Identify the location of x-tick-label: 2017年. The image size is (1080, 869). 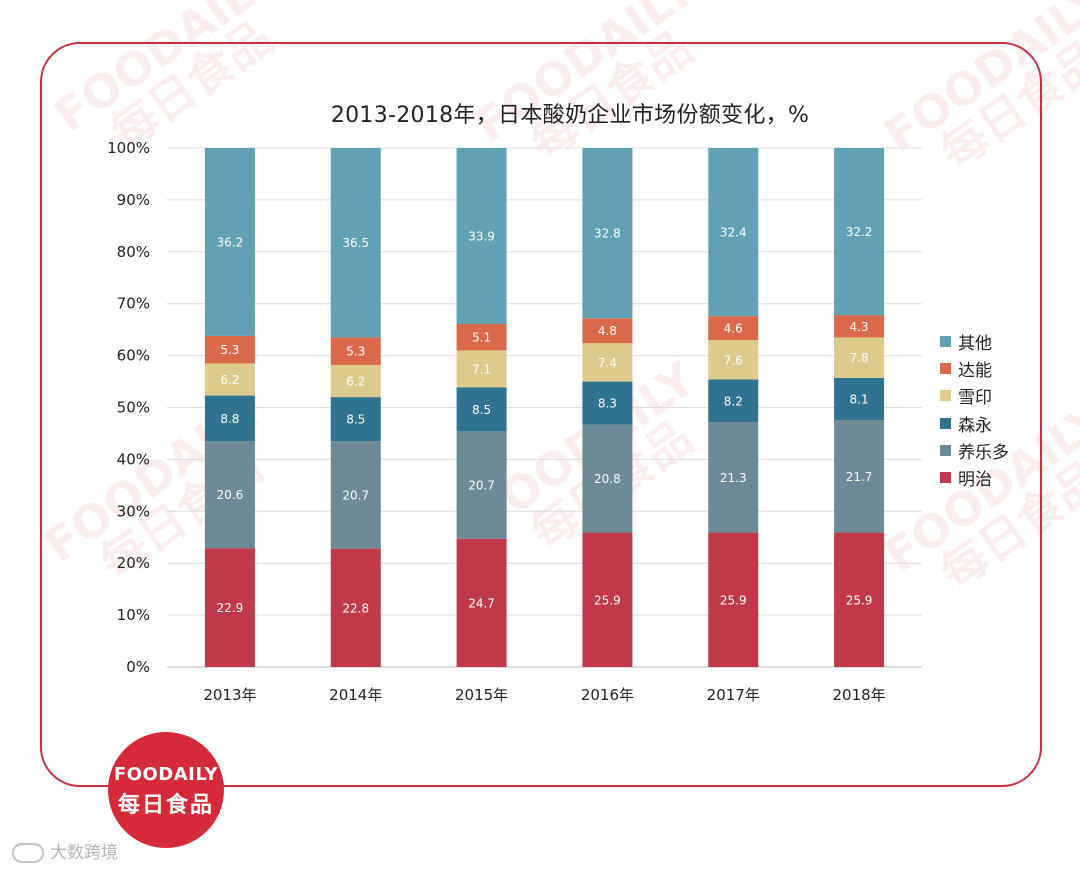
(733, 695).